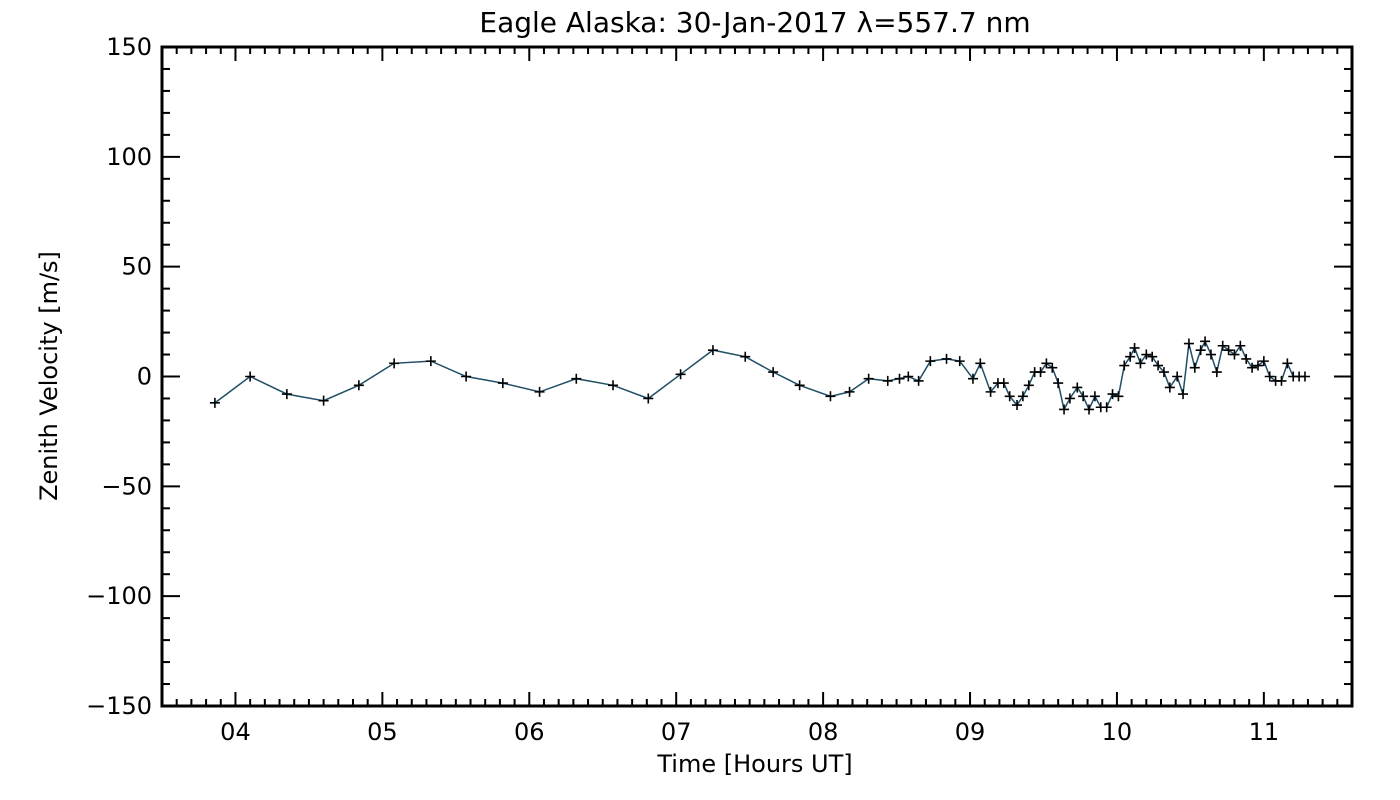  Describe the element at coordinates (49, 376) in the screenshot. I see `y-axis-label: Zenith Velocity [m/s]` at that location.